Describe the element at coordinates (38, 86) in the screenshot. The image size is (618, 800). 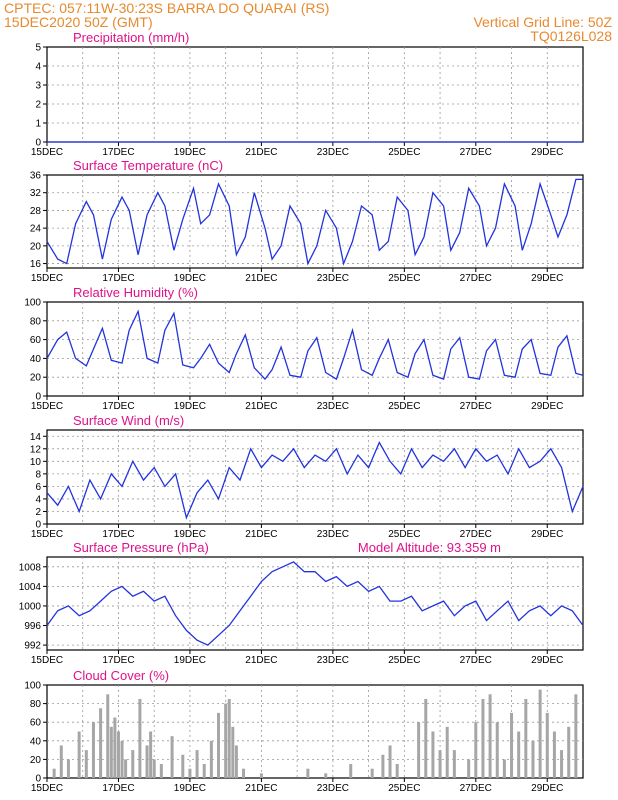
I see `precip-ytick-label: 3` at that location.